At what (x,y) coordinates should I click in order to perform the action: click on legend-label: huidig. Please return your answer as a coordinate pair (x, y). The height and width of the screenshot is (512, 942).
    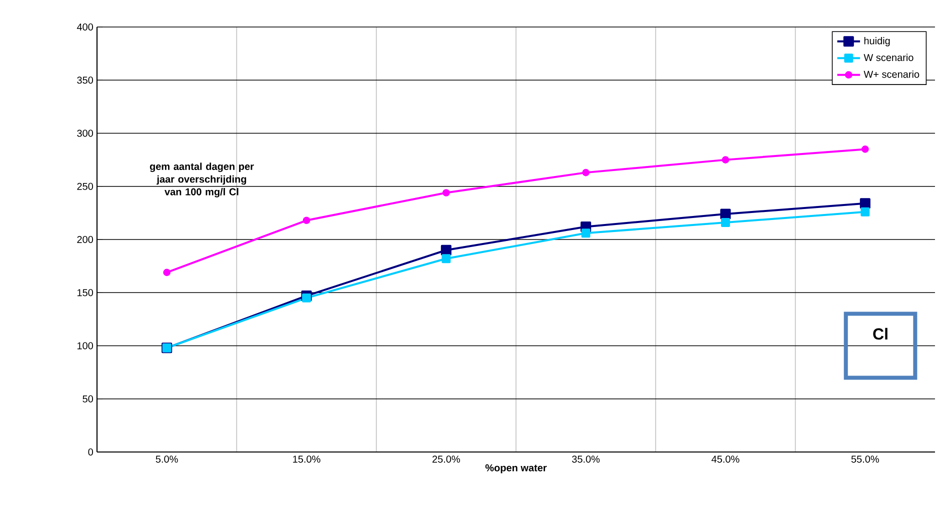
    Looking at the image, I should click on (877, 41).